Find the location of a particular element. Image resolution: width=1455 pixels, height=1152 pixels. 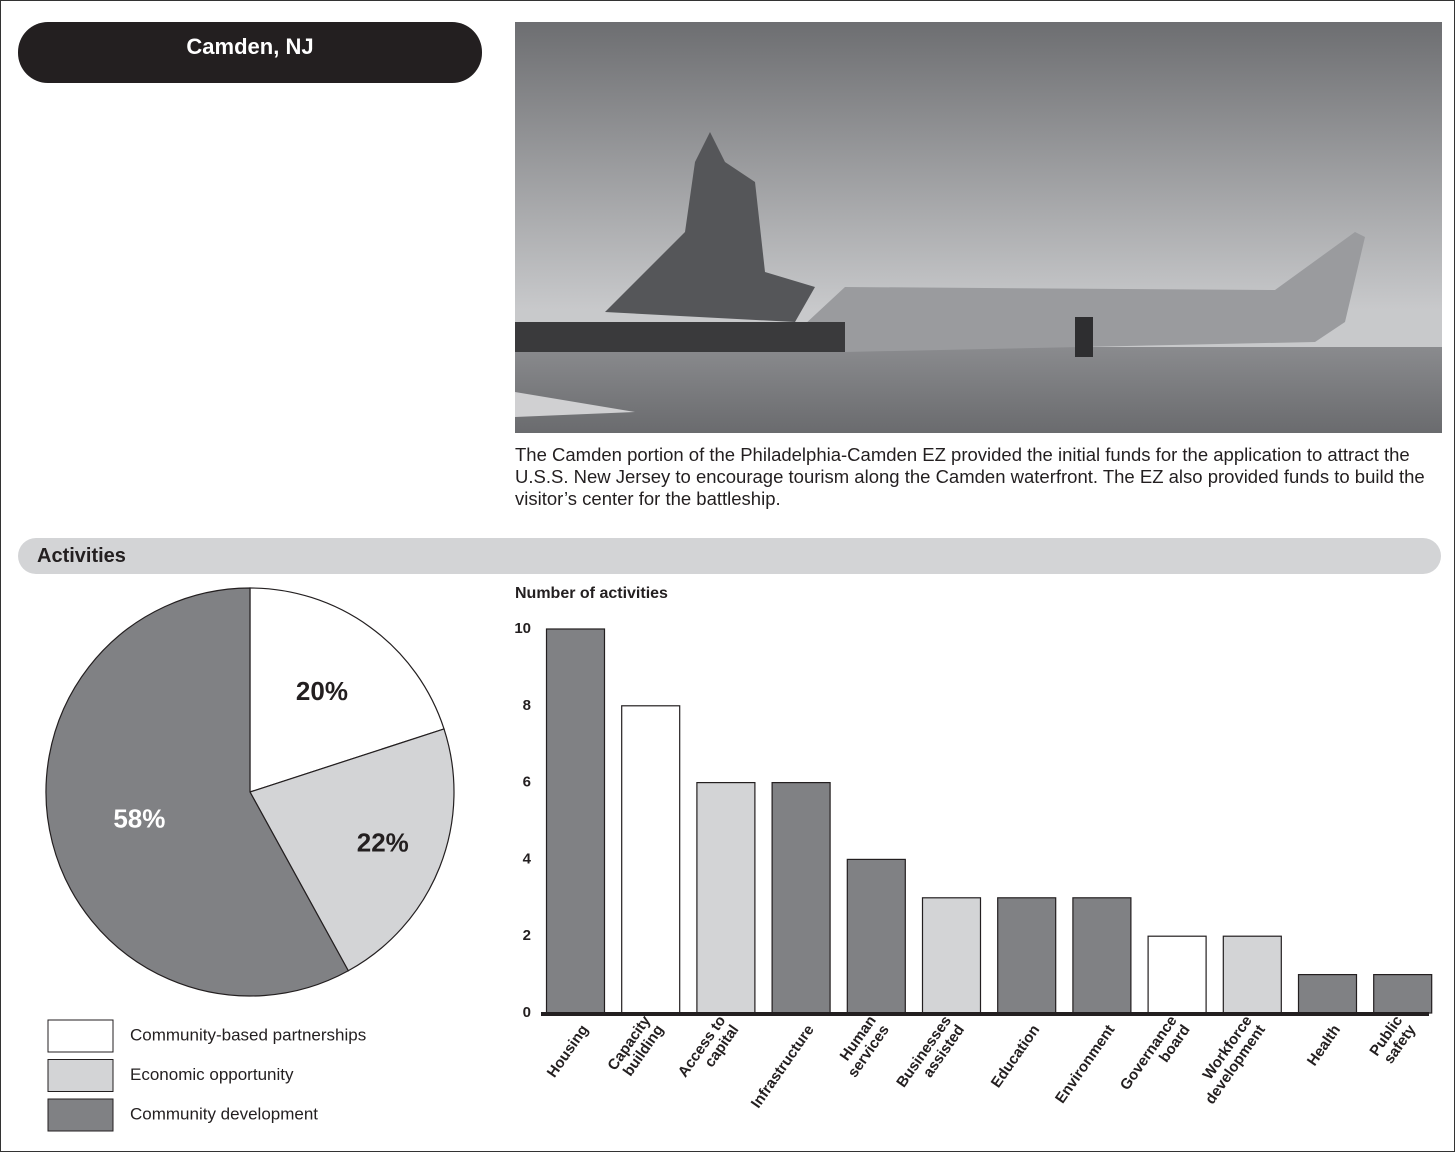

x-tick-label: Health is located at coordinates (1324, 1045).